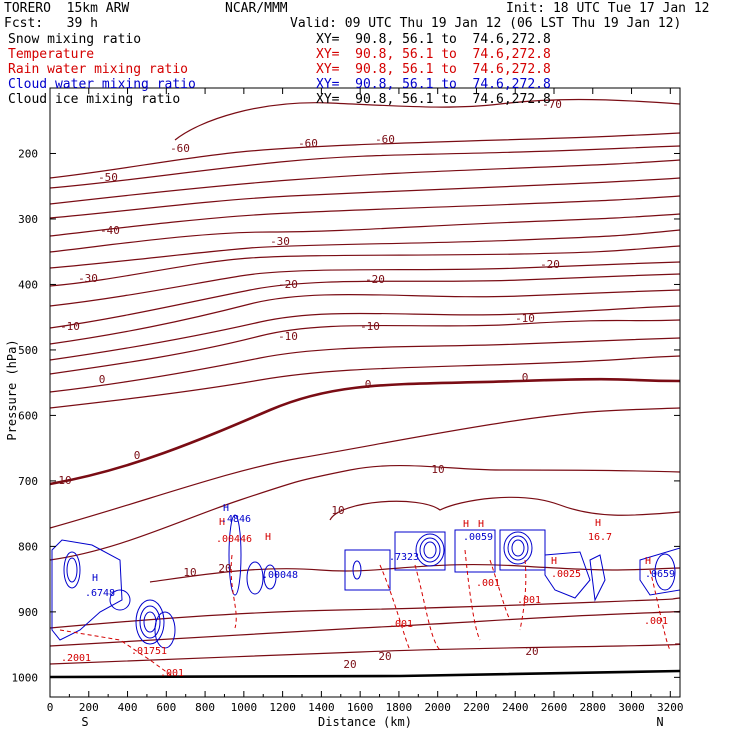 Image resolution: width=740 pixels, height=740 pixels. Describe the element at coordinates (280, 575) in the screenshot. I see `mixing-ratio-label: .00048` at that location.